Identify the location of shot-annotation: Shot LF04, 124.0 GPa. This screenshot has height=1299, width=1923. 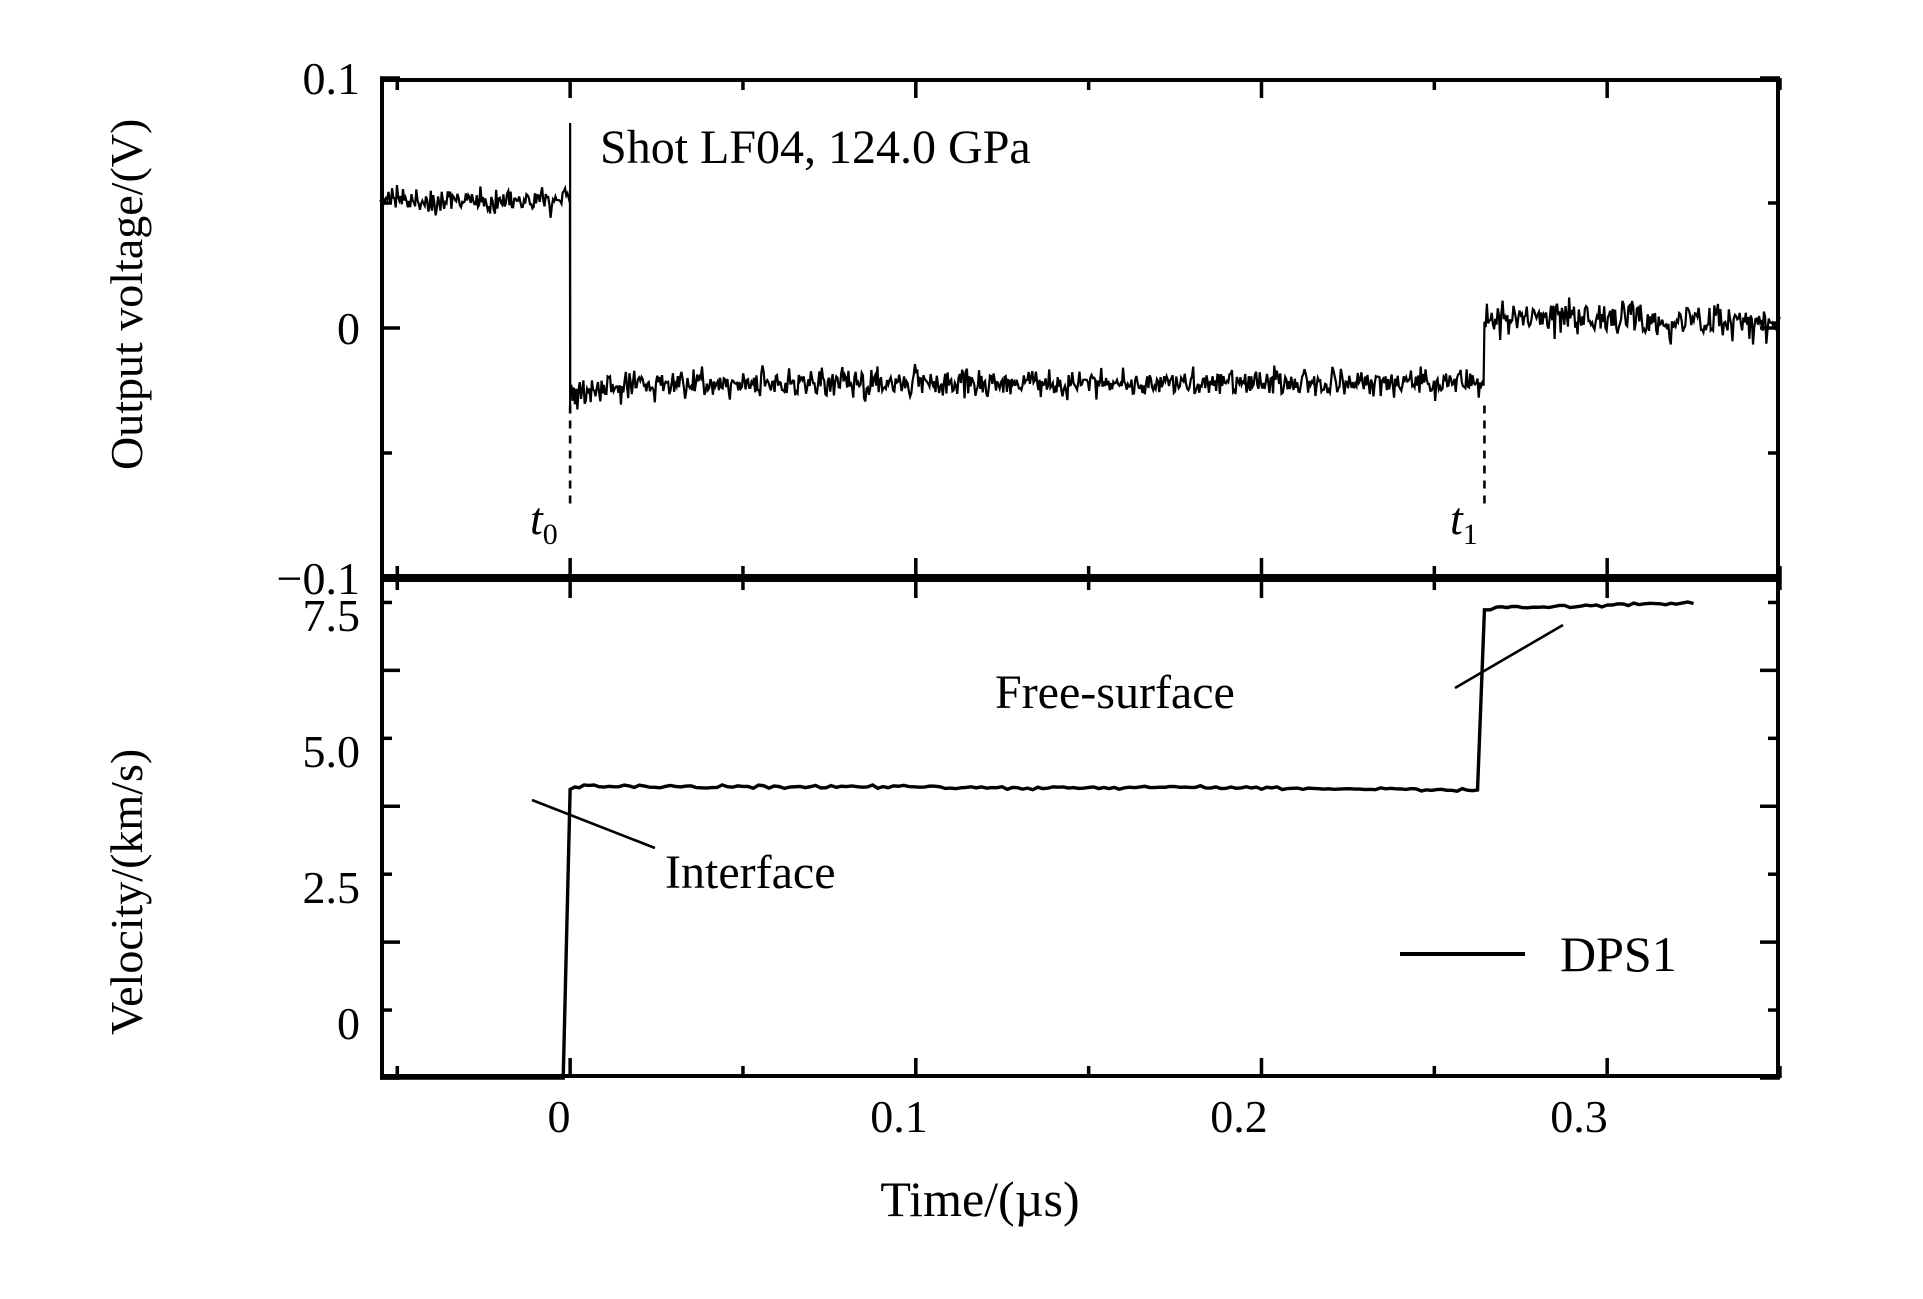
(815, 147).